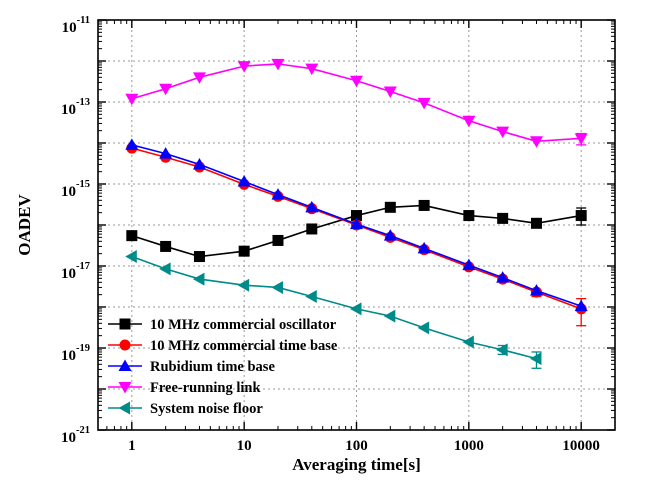 The height and width of the screenshot is (496, 653). Describe the element at coordinates (132, 446) in the screenshot. I see `x-tick-label: 1` at that location.